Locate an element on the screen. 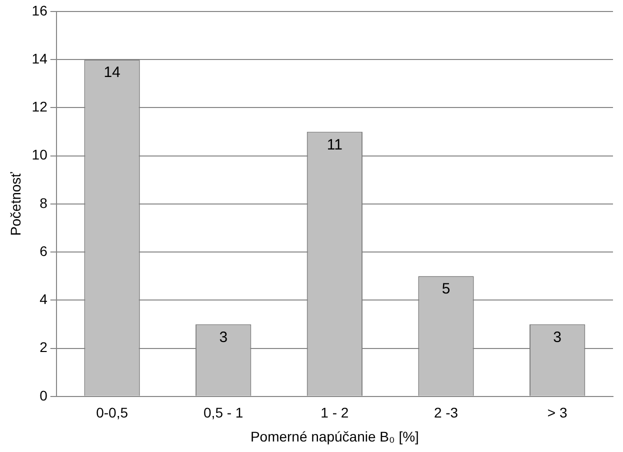 The image size is (623, 452). y-tick-label: 14 is located at coordinates (40, 58).